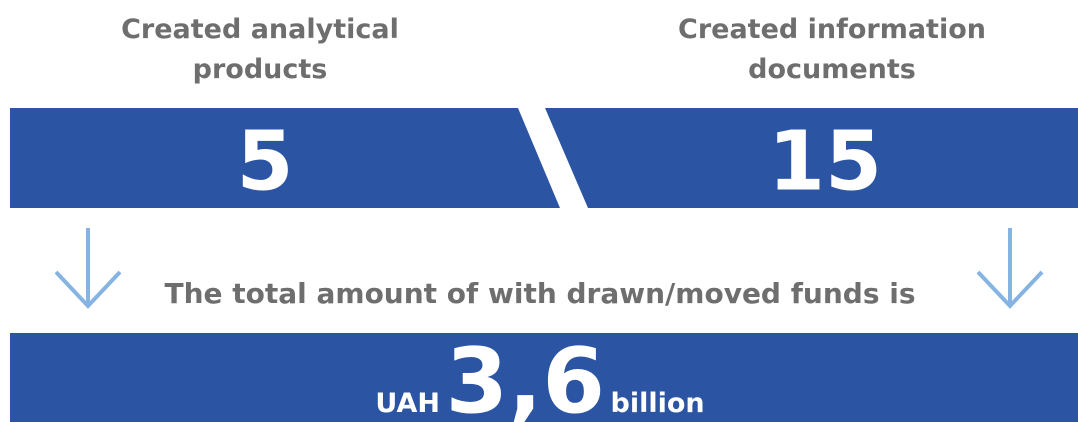 The width and height of the screenshot is (1078, 422). I want to click on right-band, so click(811, 158).